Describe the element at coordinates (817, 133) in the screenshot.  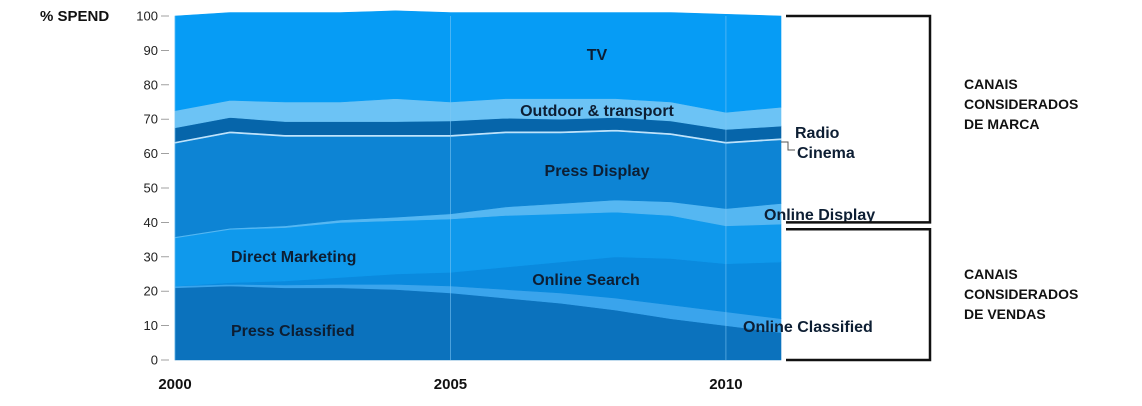
I see `band-label-radio: Radio` at that location.